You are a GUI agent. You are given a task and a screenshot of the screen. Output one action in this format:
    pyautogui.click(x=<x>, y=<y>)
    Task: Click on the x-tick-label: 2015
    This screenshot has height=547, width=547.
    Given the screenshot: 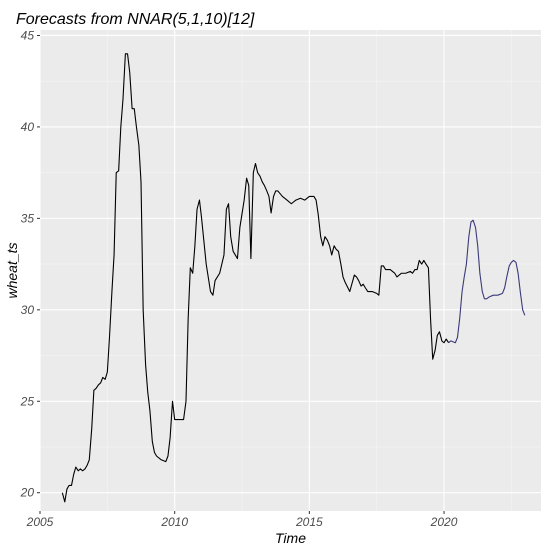 What is the action you would take?
    pyautogui.click(x=309, y=522)
    